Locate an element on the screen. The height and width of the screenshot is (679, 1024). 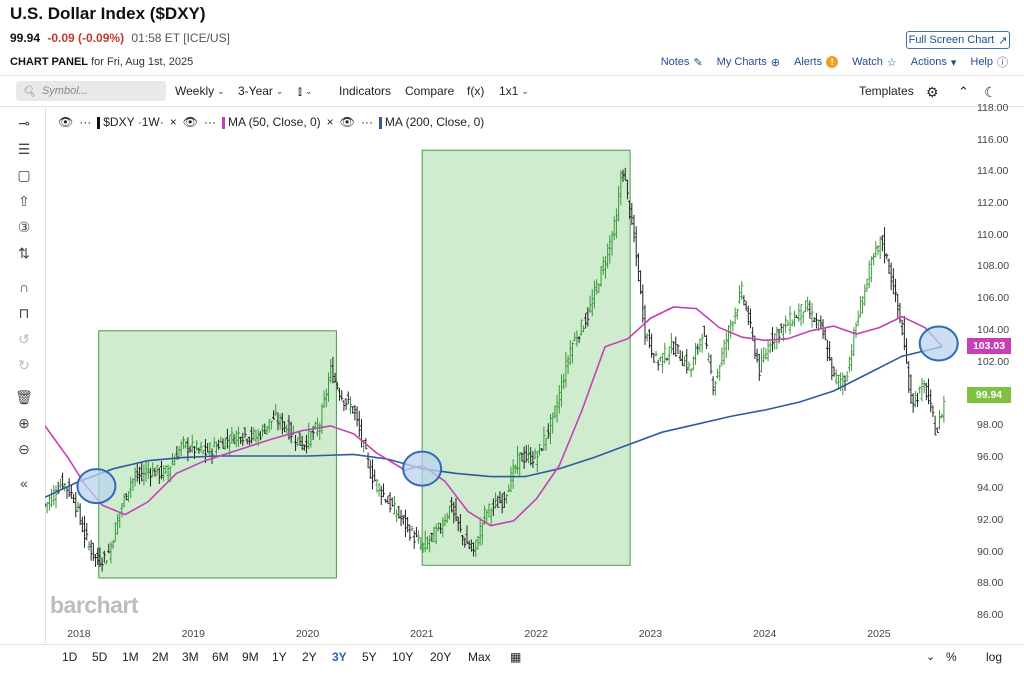
chart-panel-label: CHART PANEL for Fri, Aug 1st, 2025 is located at coordinates (101, 62).